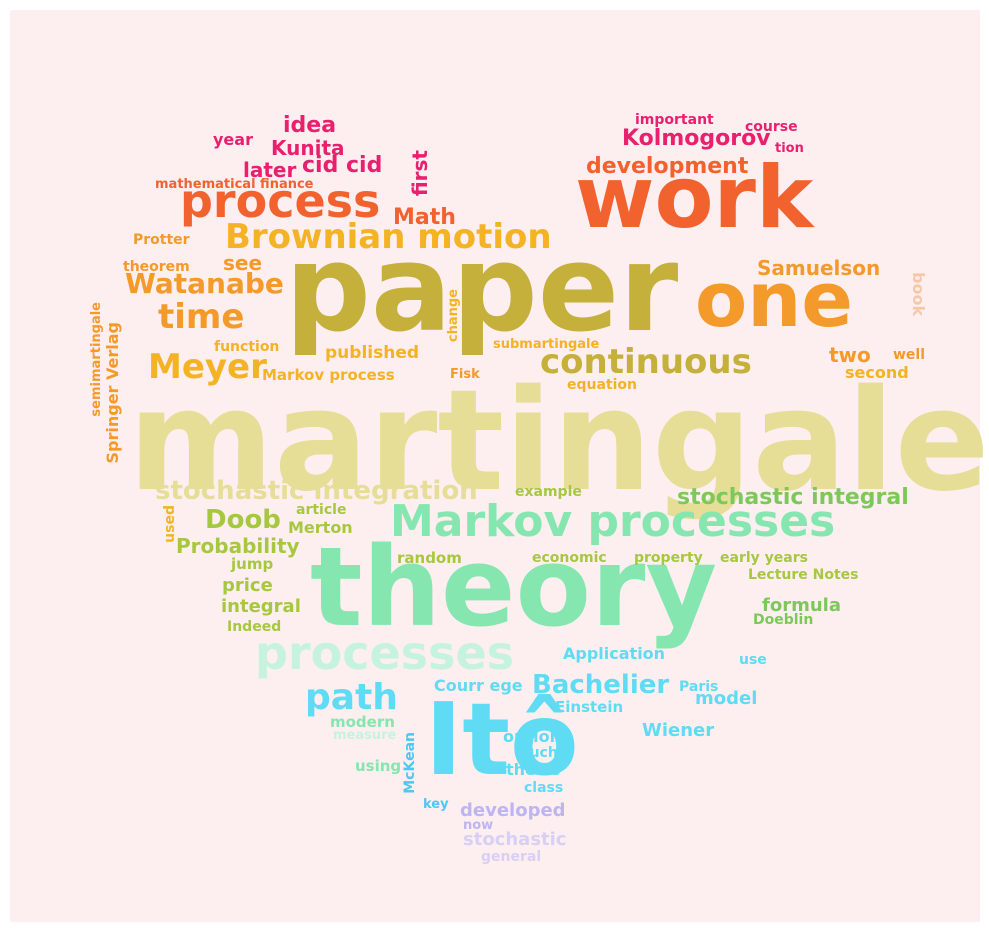  Describe the element at coordinates (270, 170) in the screenshot. I see `cloud-word-later: later` at that location.